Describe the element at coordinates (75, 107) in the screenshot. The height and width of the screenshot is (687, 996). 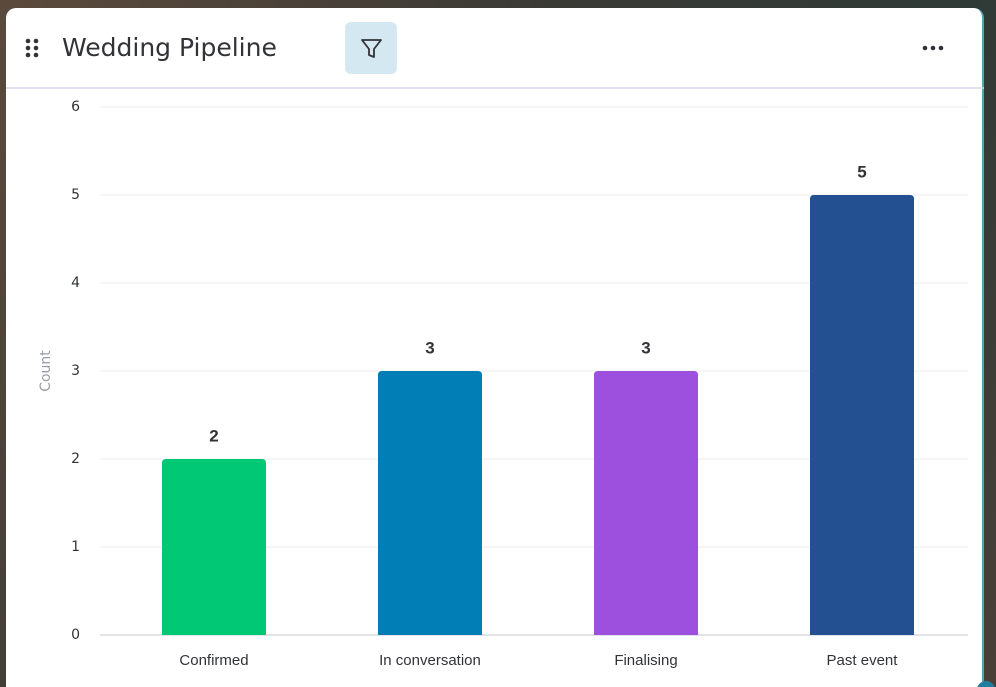
I see `y-tick-label: 6` at that location.